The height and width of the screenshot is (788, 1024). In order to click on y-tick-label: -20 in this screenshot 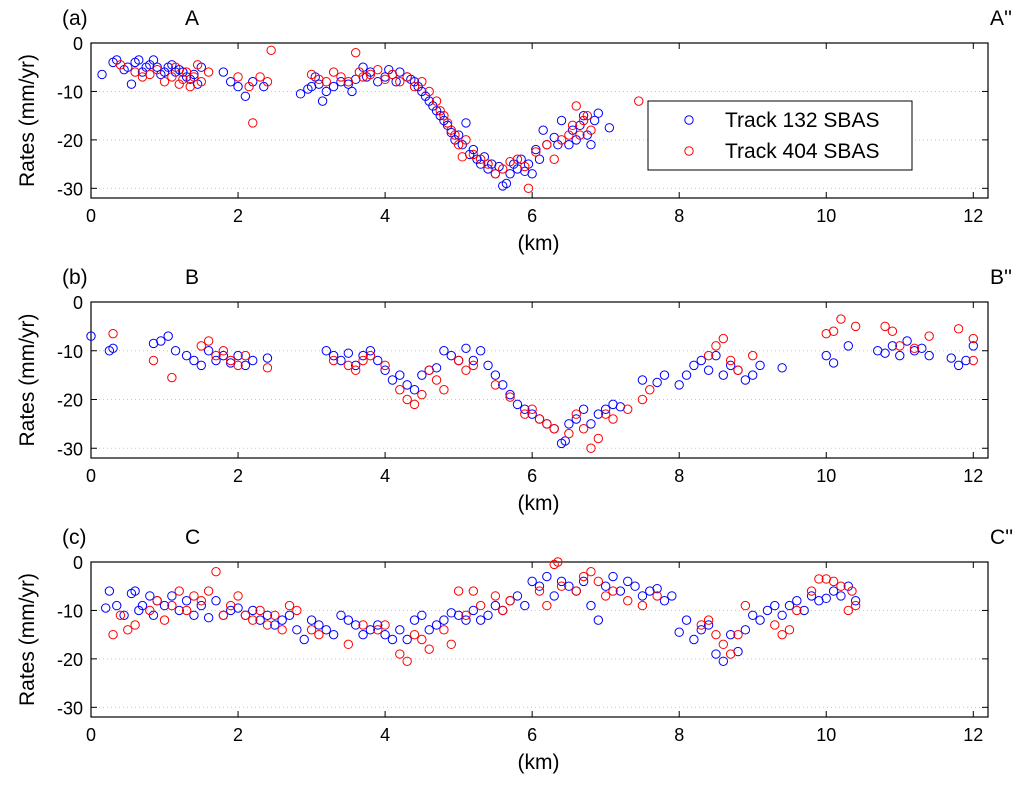, I will do `click(70, 401)`.